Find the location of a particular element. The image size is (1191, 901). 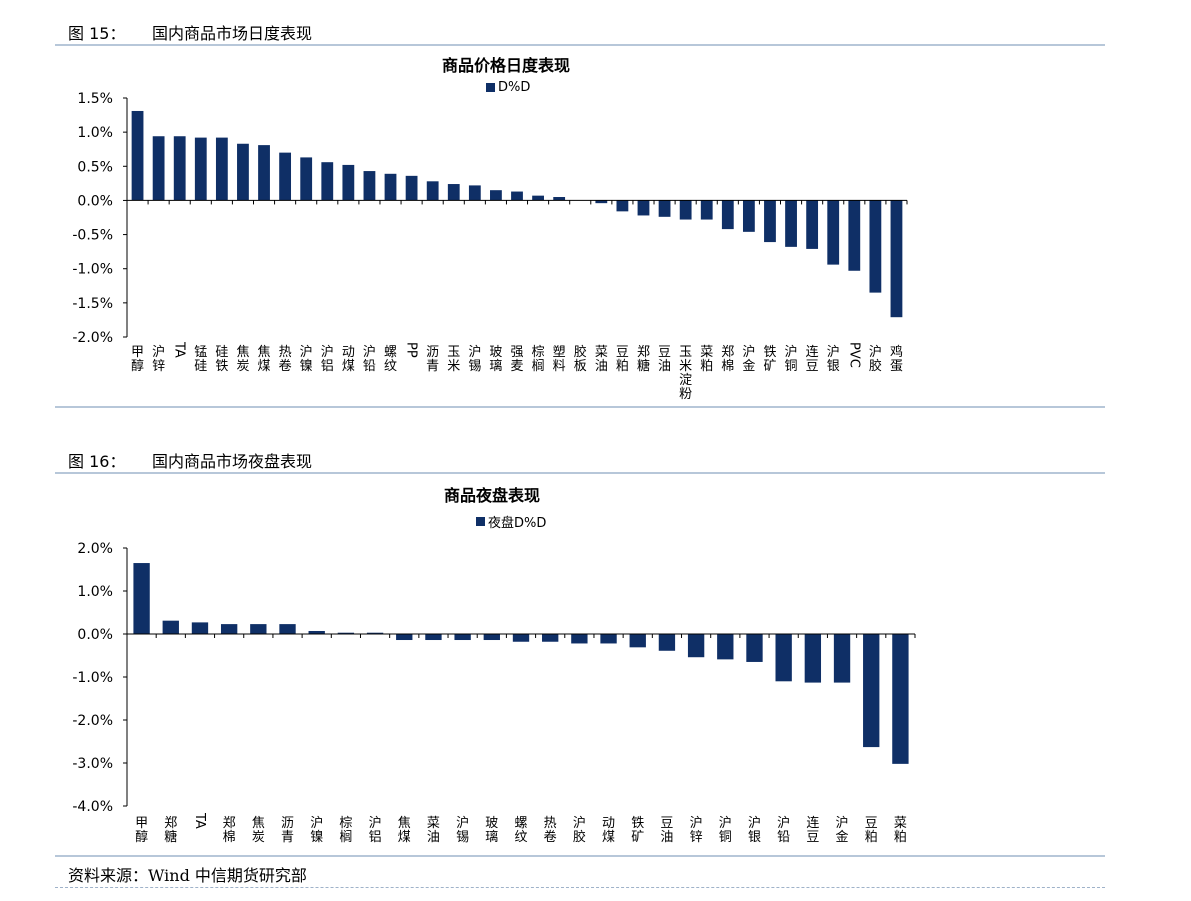

chart-2-category-label: 连豆 is located at coordinates (812, 830).